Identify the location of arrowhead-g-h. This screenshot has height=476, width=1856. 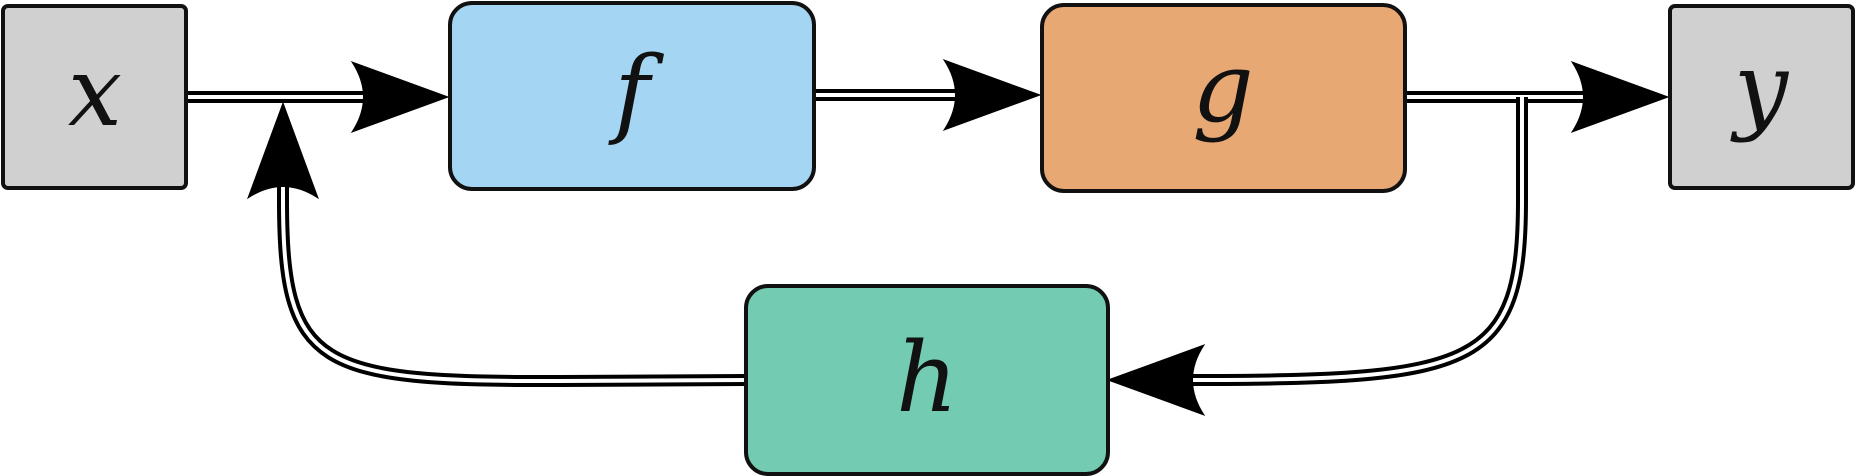
(1156, 380).